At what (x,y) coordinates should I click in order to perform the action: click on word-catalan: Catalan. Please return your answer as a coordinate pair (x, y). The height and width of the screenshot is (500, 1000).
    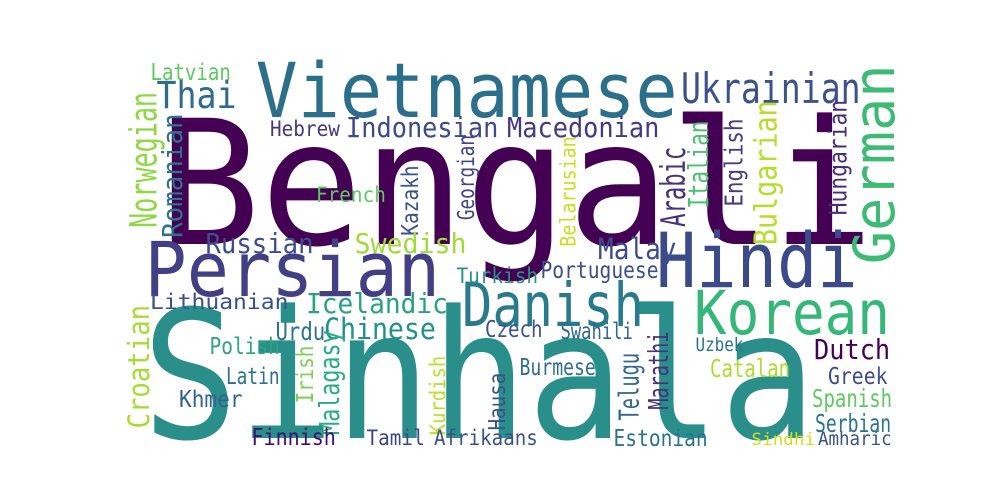
    Looking at the image, I should click on (750, 368).